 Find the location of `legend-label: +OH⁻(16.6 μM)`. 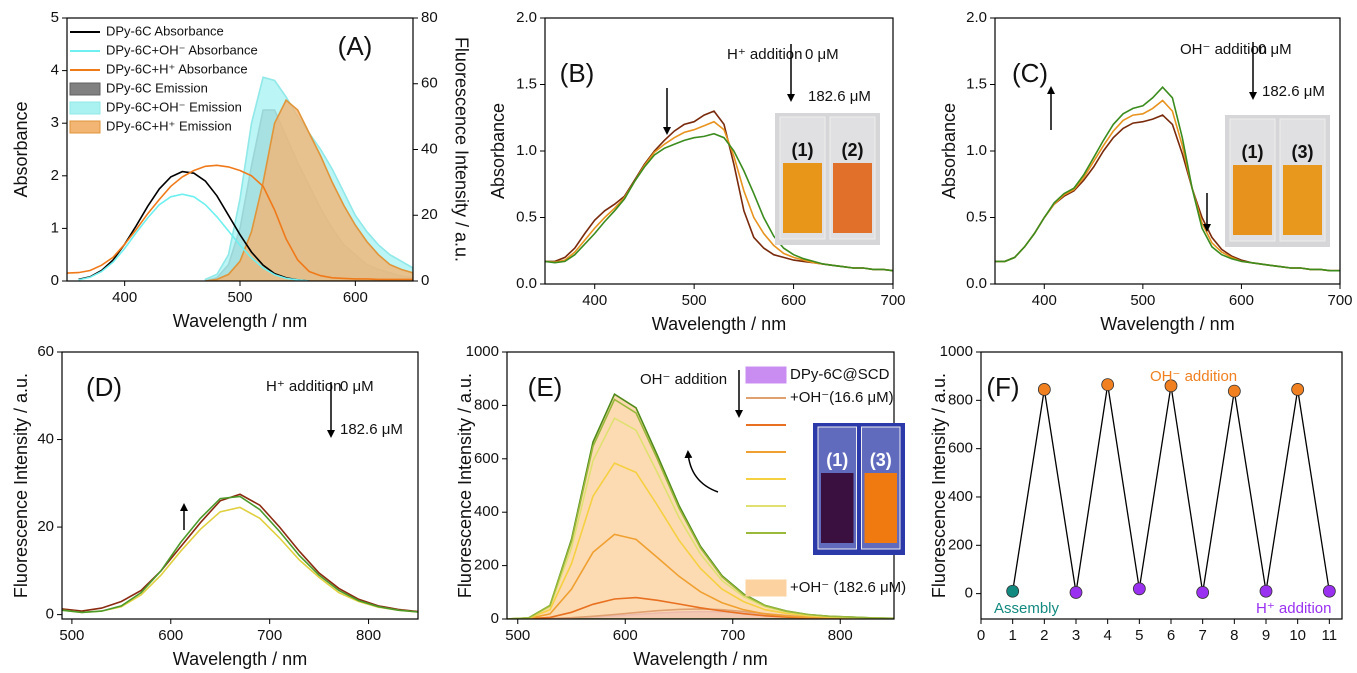

legend-label: +OH⁻(16.6 μM) is located at coordinates (842, 397).